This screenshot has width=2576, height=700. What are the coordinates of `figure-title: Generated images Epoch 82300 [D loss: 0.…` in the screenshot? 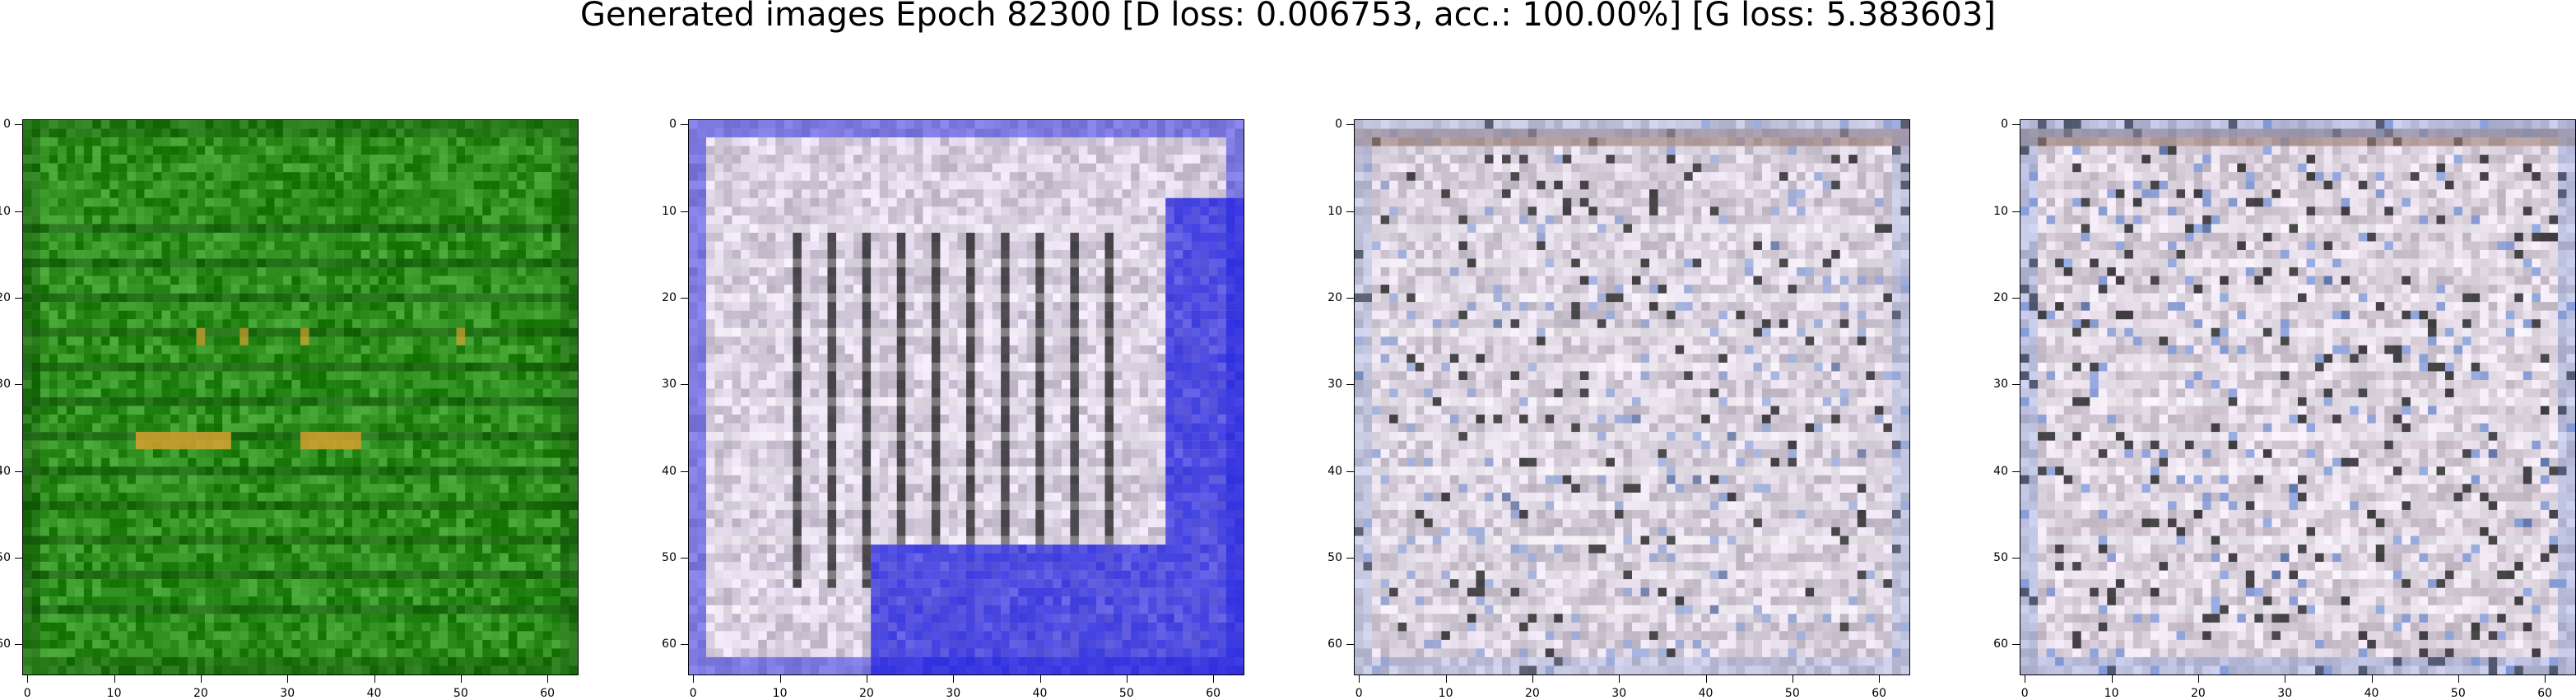 It's located at (1288, 24).